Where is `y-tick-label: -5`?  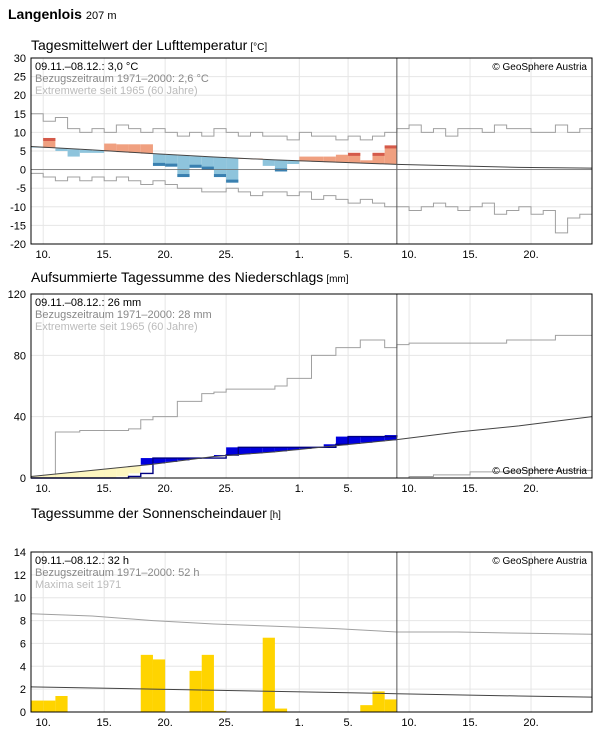 y-tick-label: -5 is located at coordinates (21, 189).